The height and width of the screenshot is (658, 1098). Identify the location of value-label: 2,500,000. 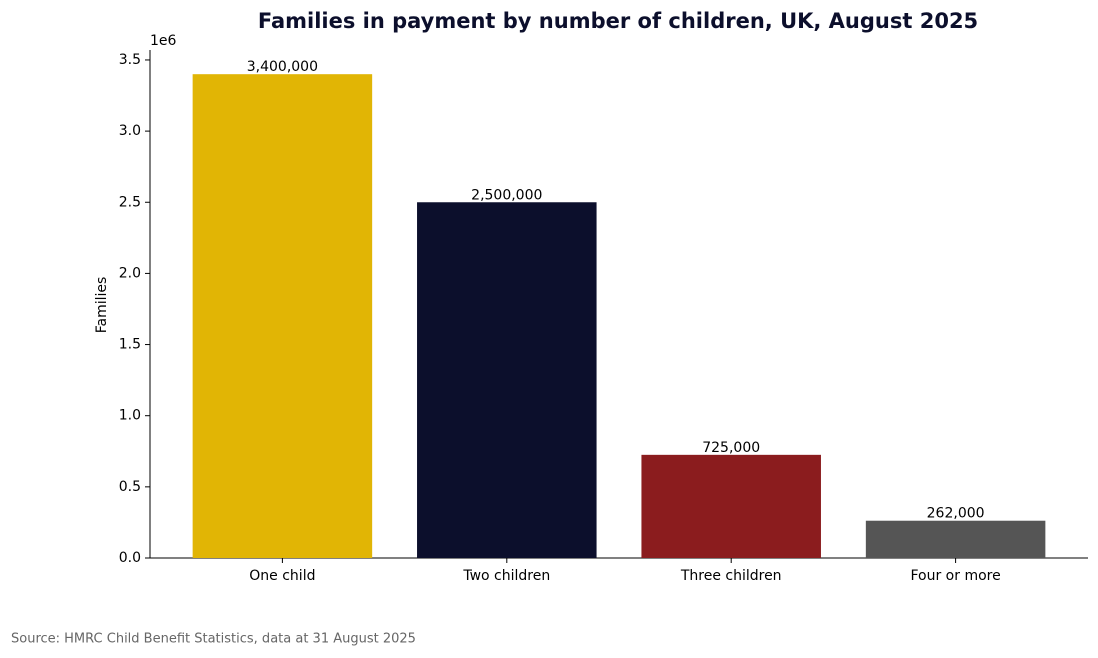
(506, 195).